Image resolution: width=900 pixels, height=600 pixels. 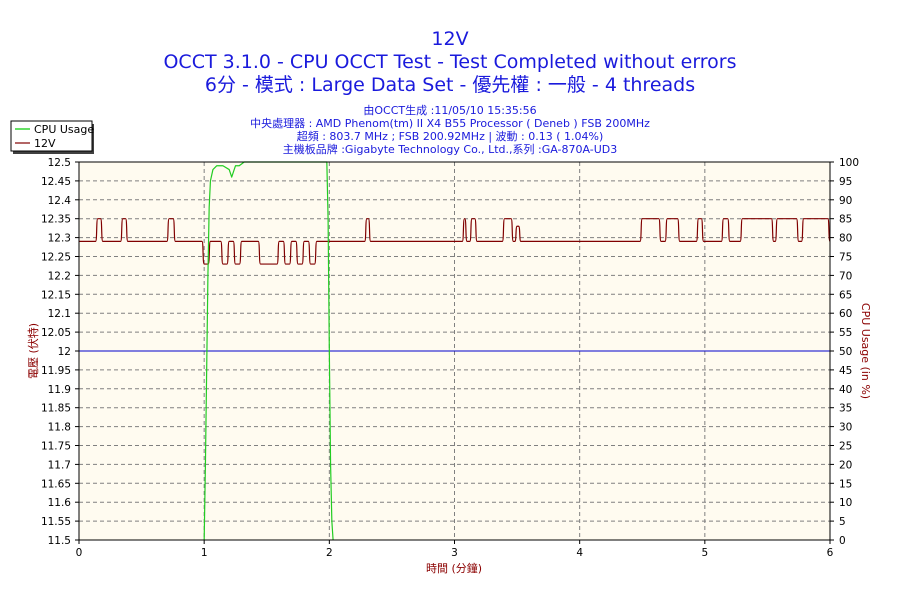 I want to click on y-right-tick-label: 40, so click(x=845, y=390).